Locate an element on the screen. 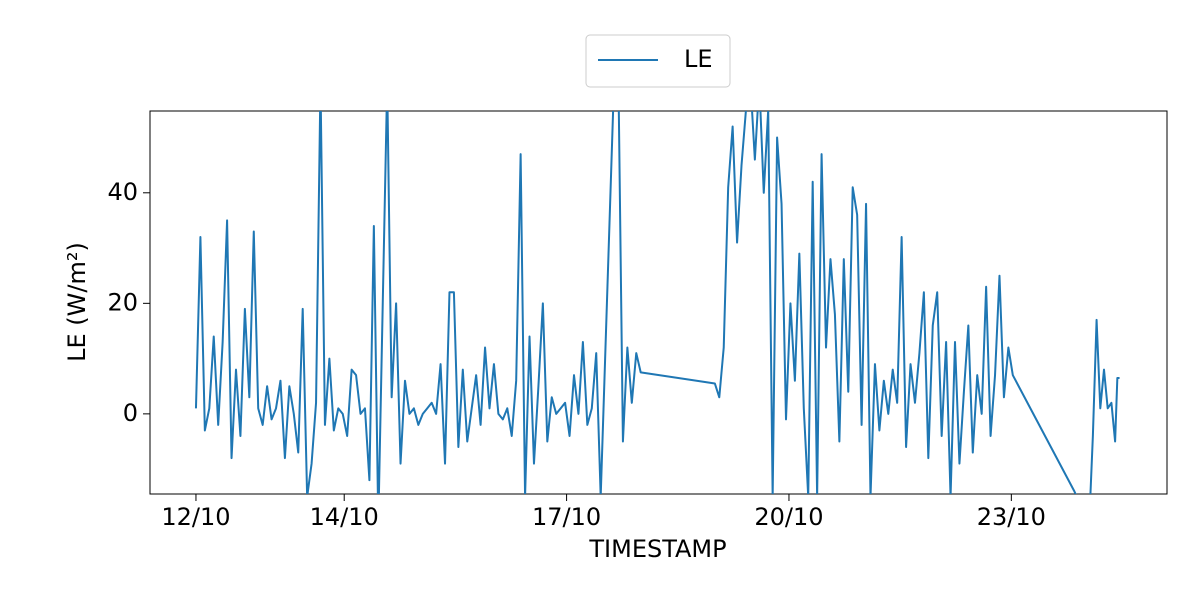 This screenshot has height=600, width=1200. x-axis-label: TIMESTAMP is located at coordinates (657, 549).